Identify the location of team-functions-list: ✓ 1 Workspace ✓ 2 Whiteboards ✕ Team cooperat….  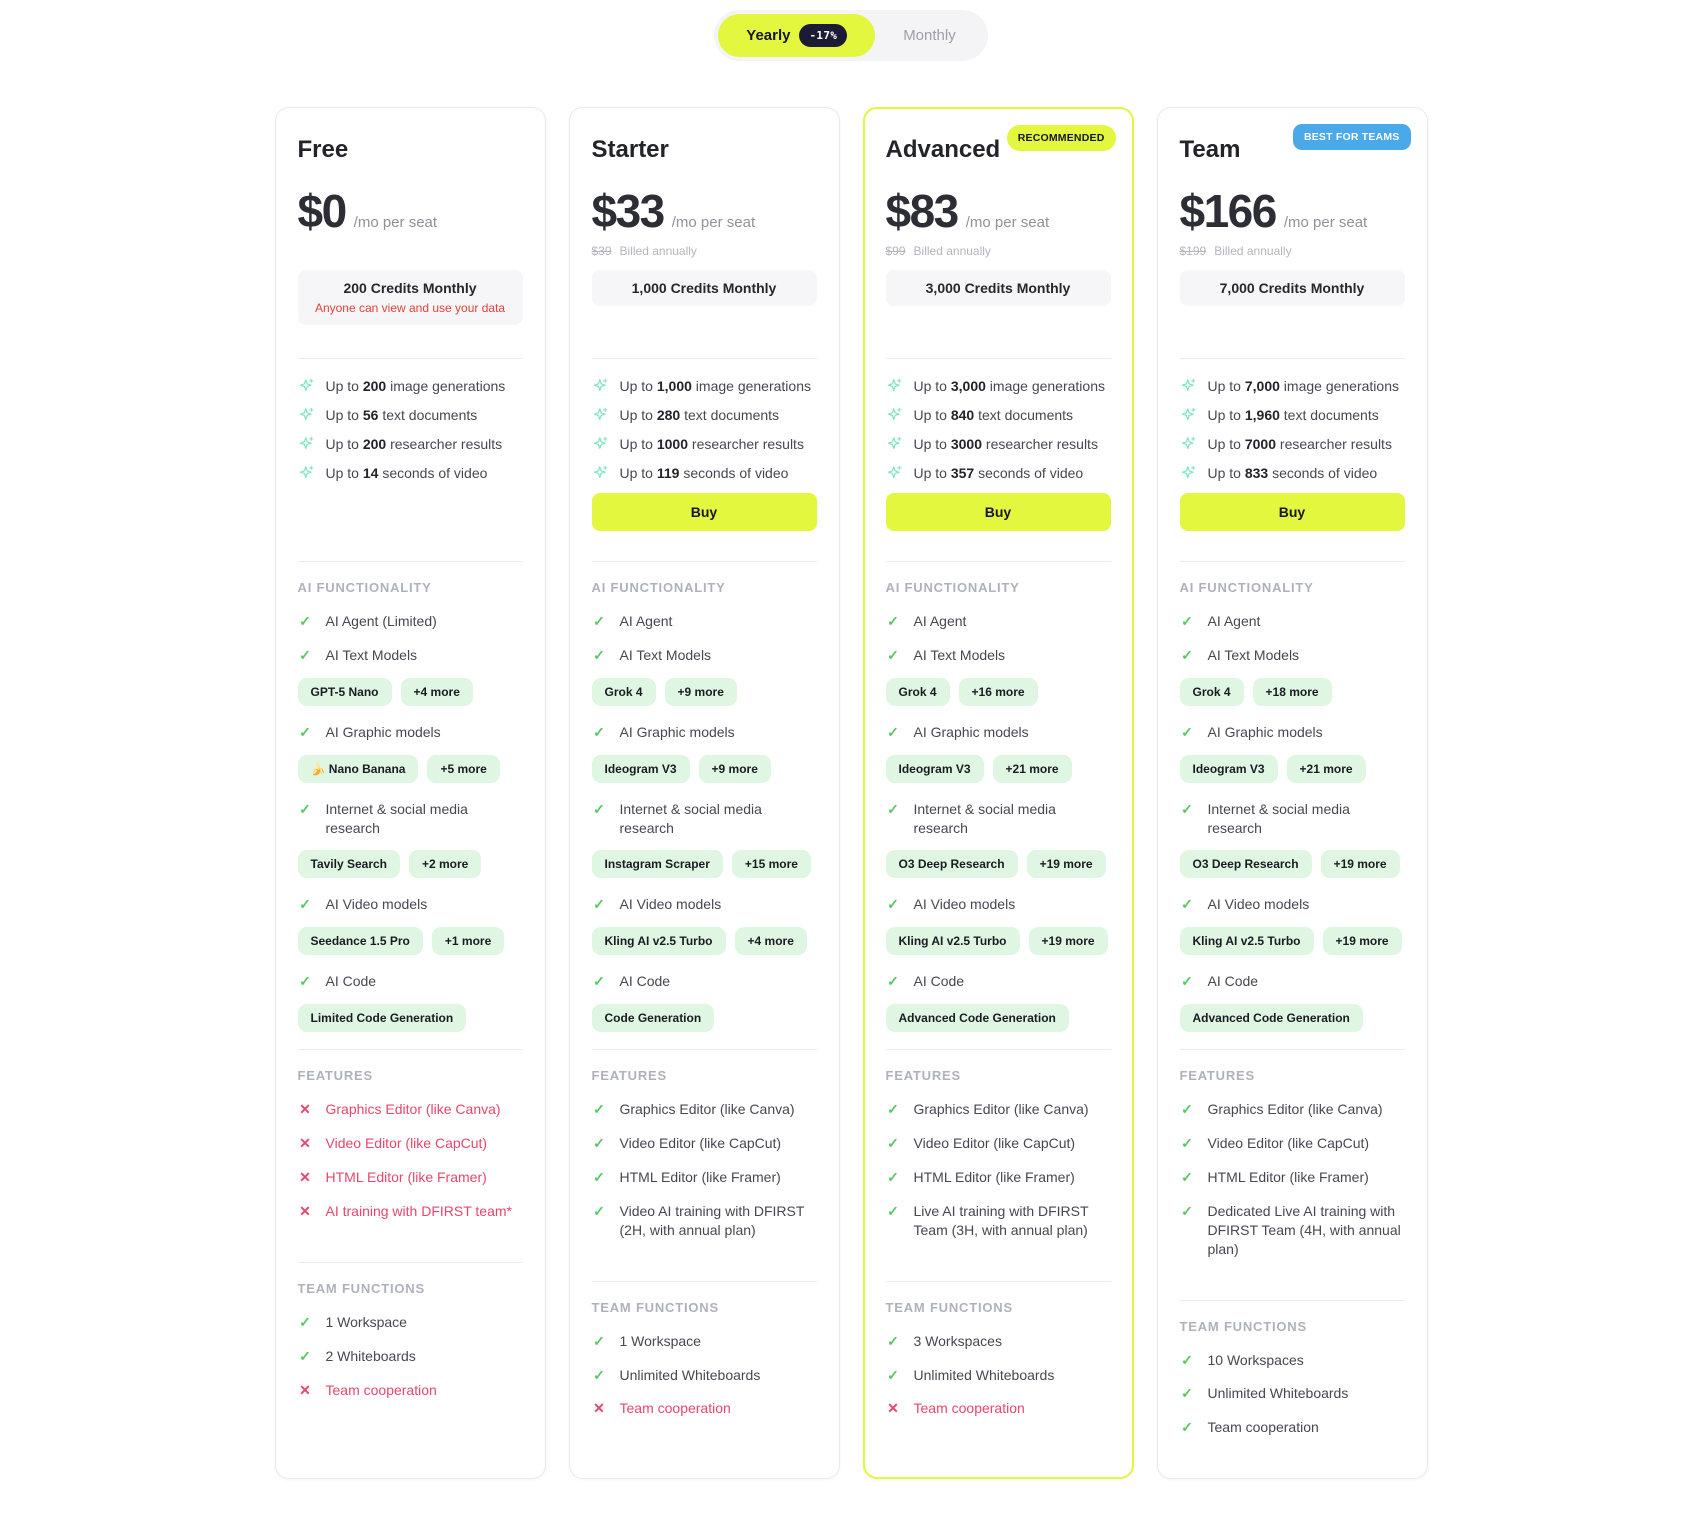
(410, 1356).